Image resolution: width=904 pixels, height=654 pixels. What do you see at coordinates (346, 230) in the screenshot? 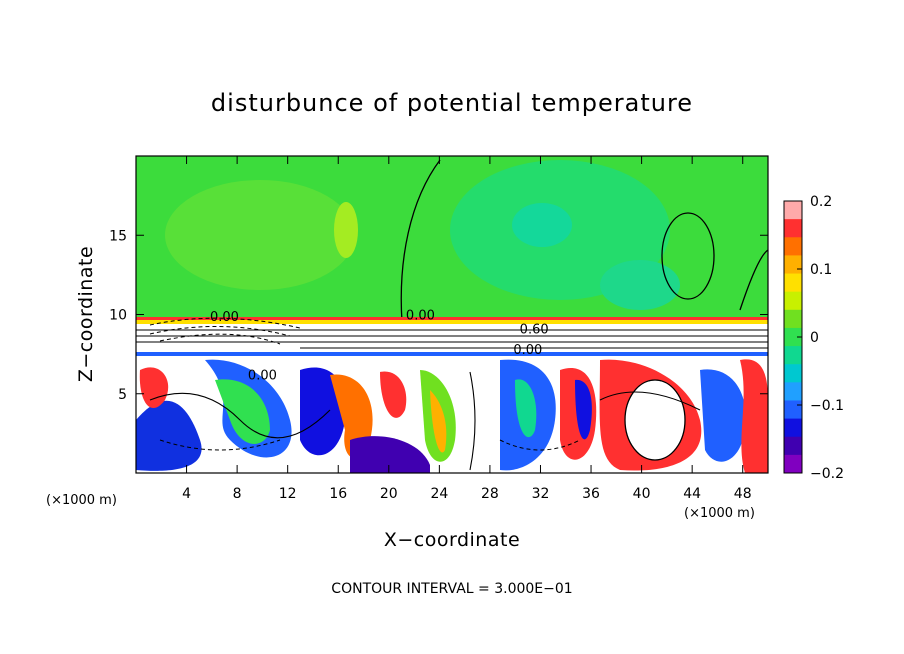
I see `upper-light-patch` at bounding box center [346, 230].